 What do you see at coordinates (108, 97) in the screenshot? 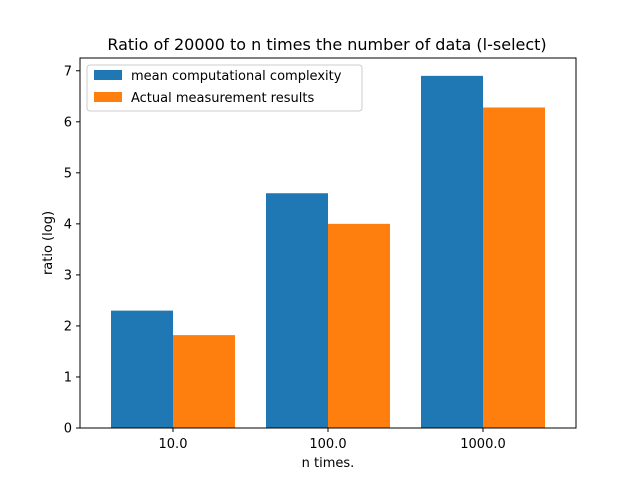
I see `legend-swatch-actual-measurement-results` at bounding box center [108, 97].